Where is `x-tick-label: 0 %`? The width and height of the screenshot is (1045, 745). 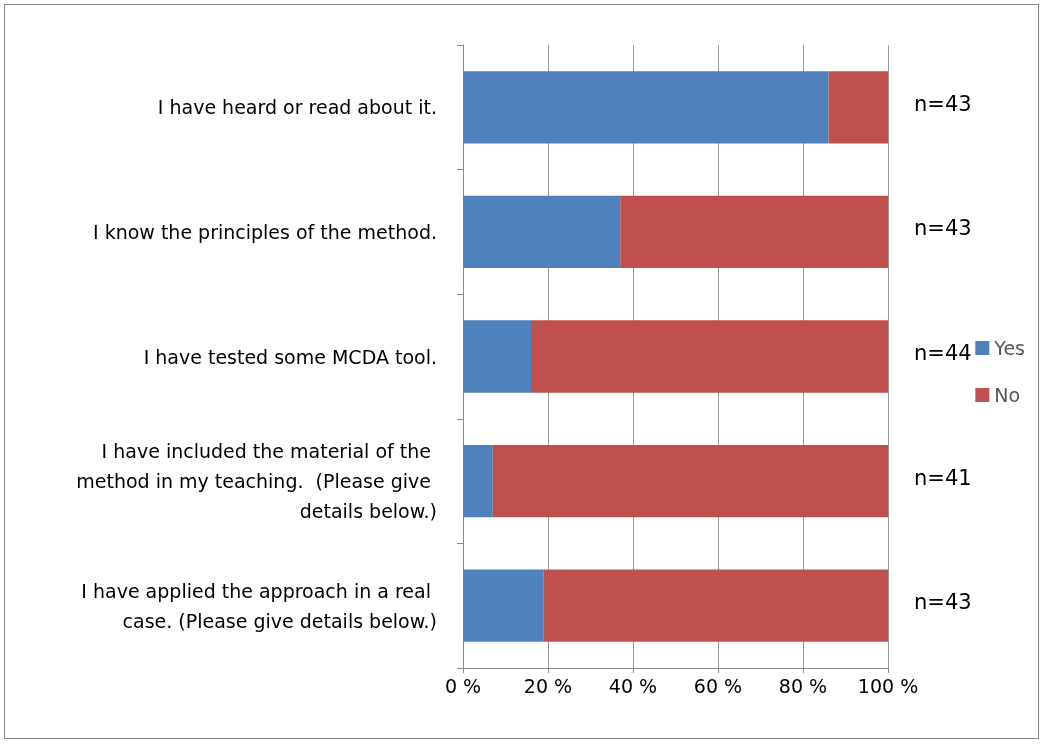
x-tick-label: 0 % is located at coordinates (463, 685).